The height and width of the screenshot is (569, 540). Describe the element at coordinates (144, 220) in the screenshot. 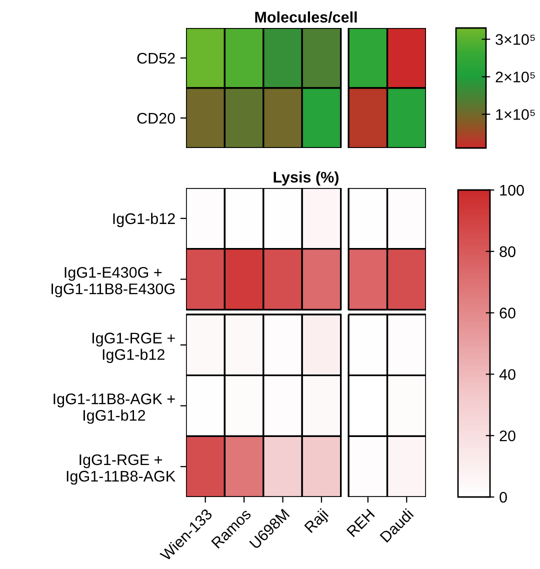

I see `y-tick-label: IgG1-b12` at that location.